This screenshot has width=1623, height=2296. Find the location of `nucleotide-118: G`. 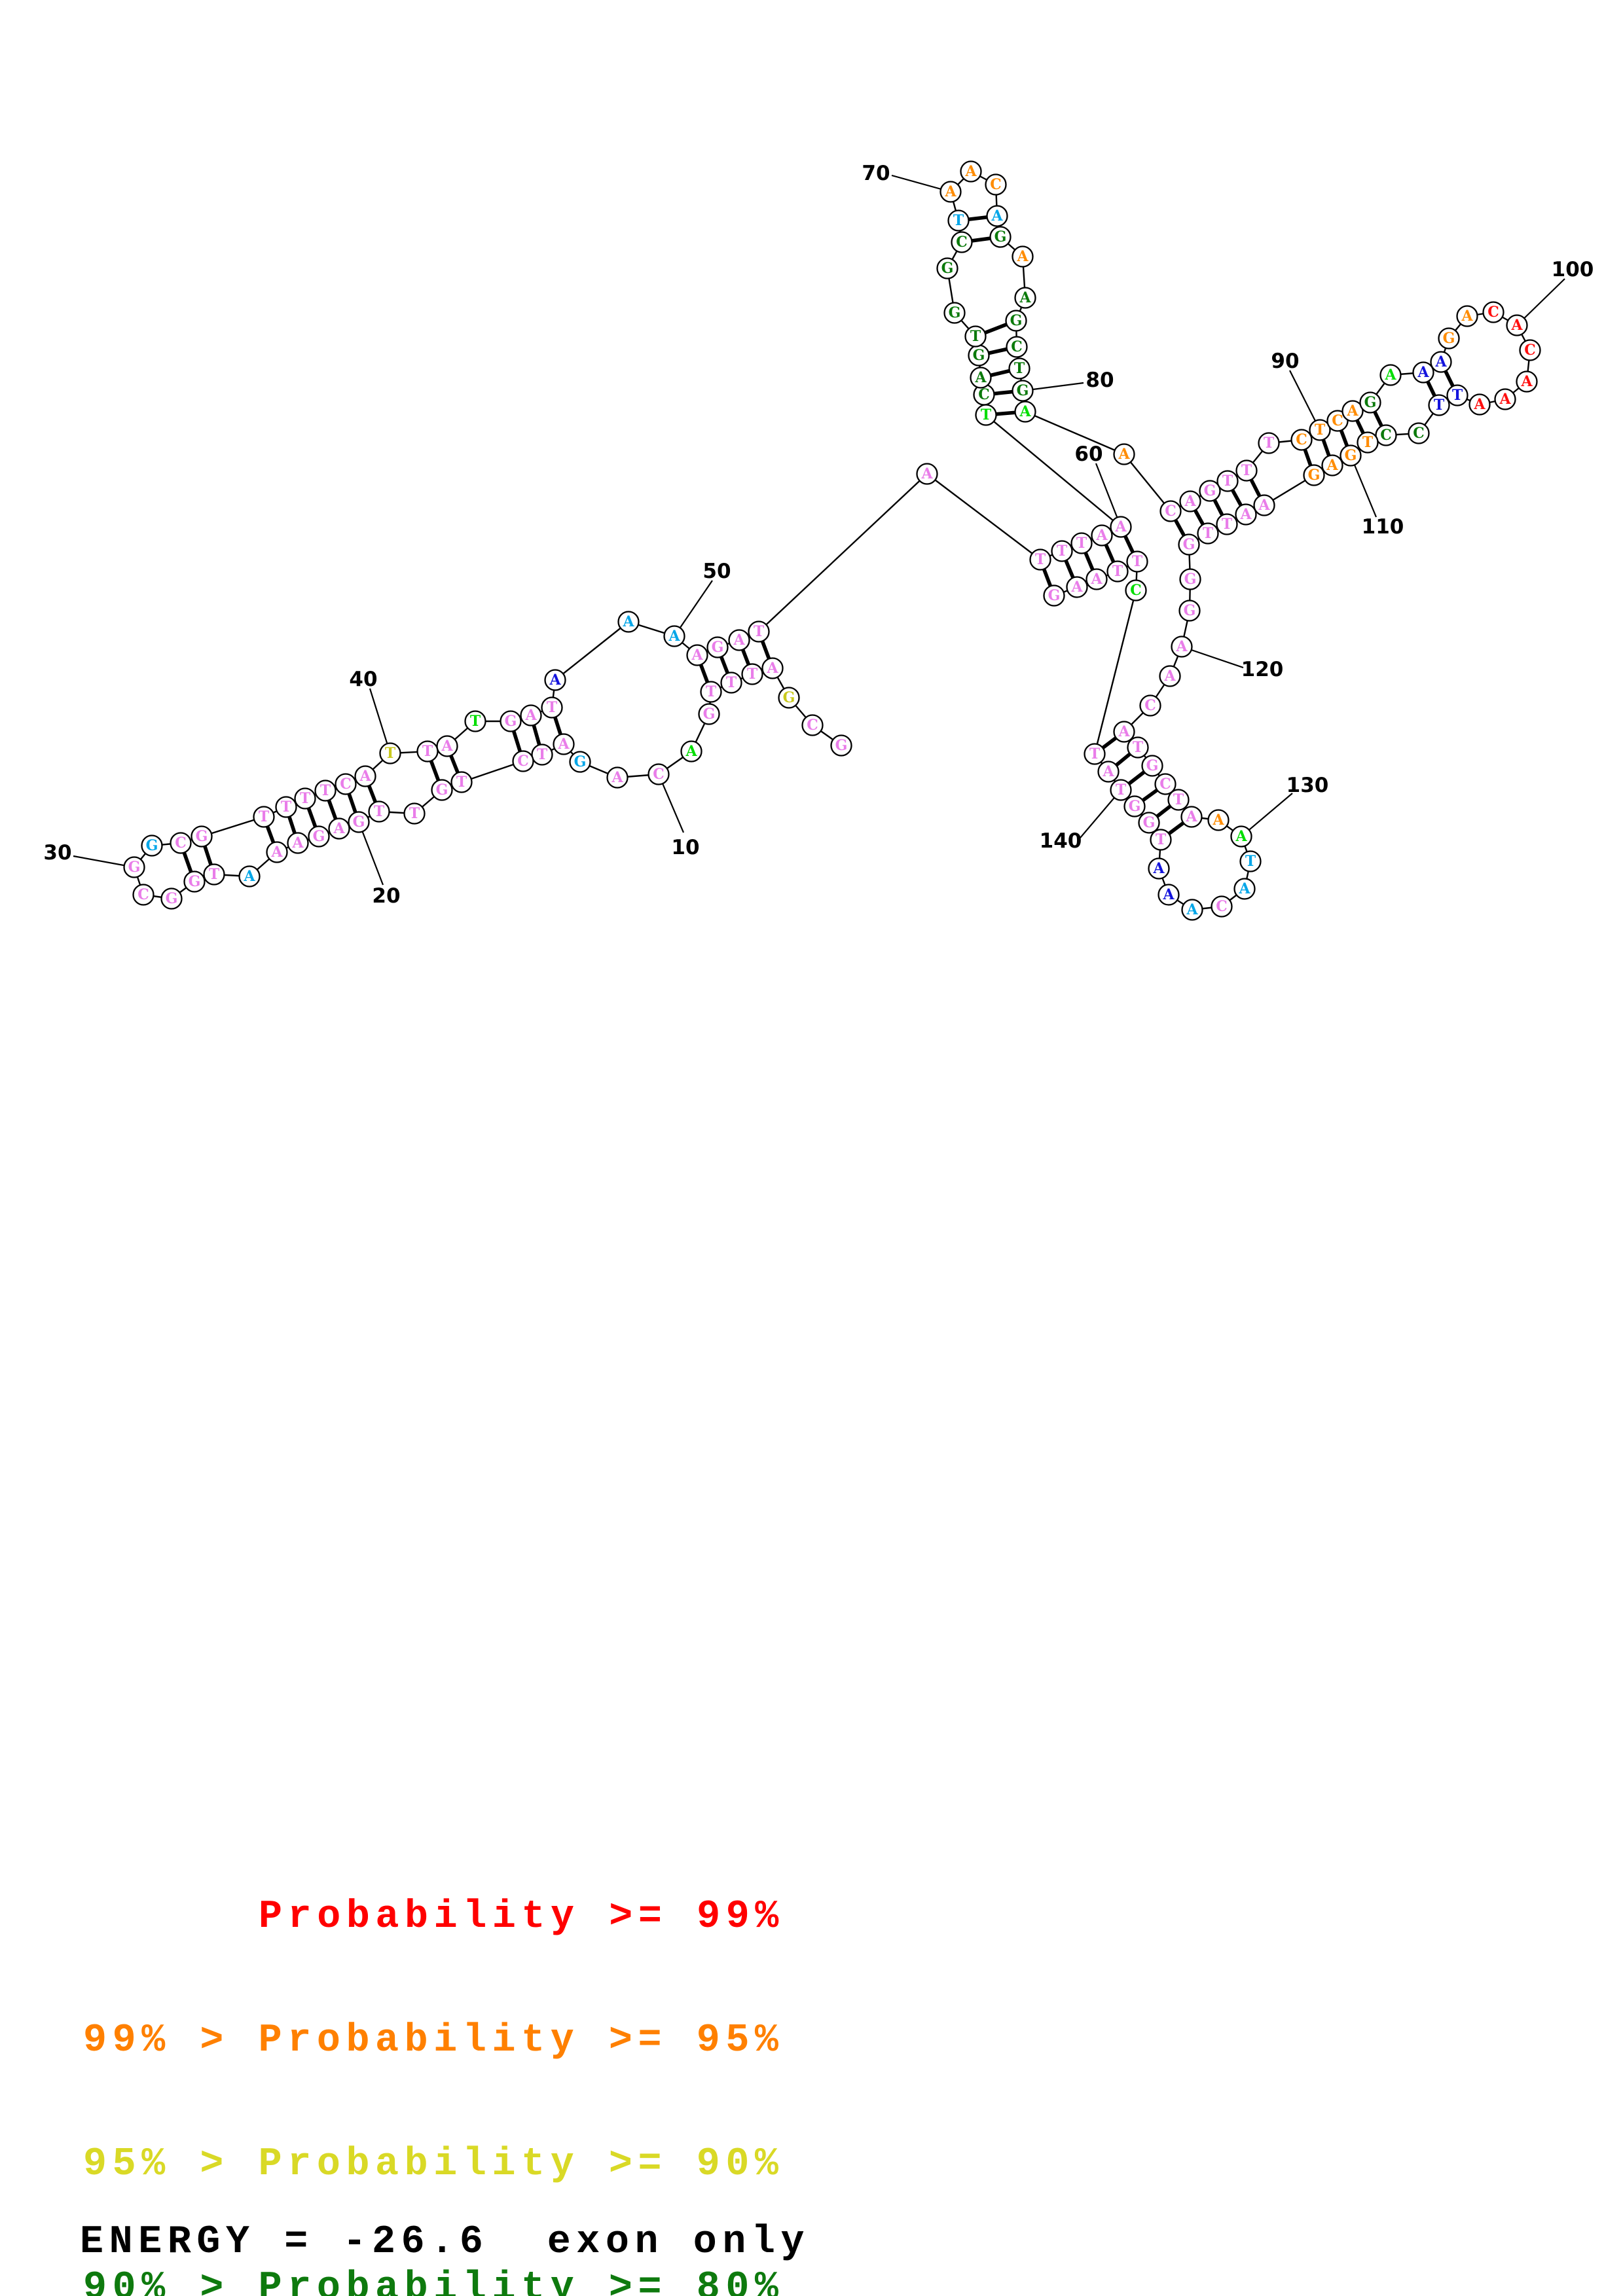

nucleotide-118: G is located at coordinates (1189, 611).